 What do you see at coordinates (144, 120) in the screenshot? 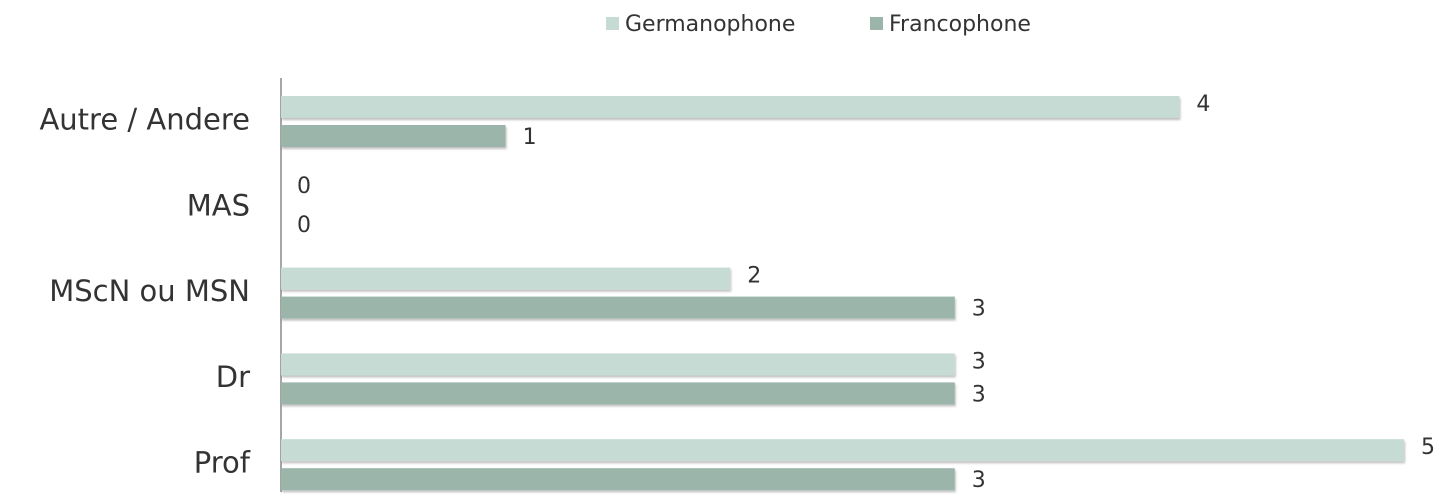
I see `category-label: Autre / Andere` at bounding box center [144, 120].